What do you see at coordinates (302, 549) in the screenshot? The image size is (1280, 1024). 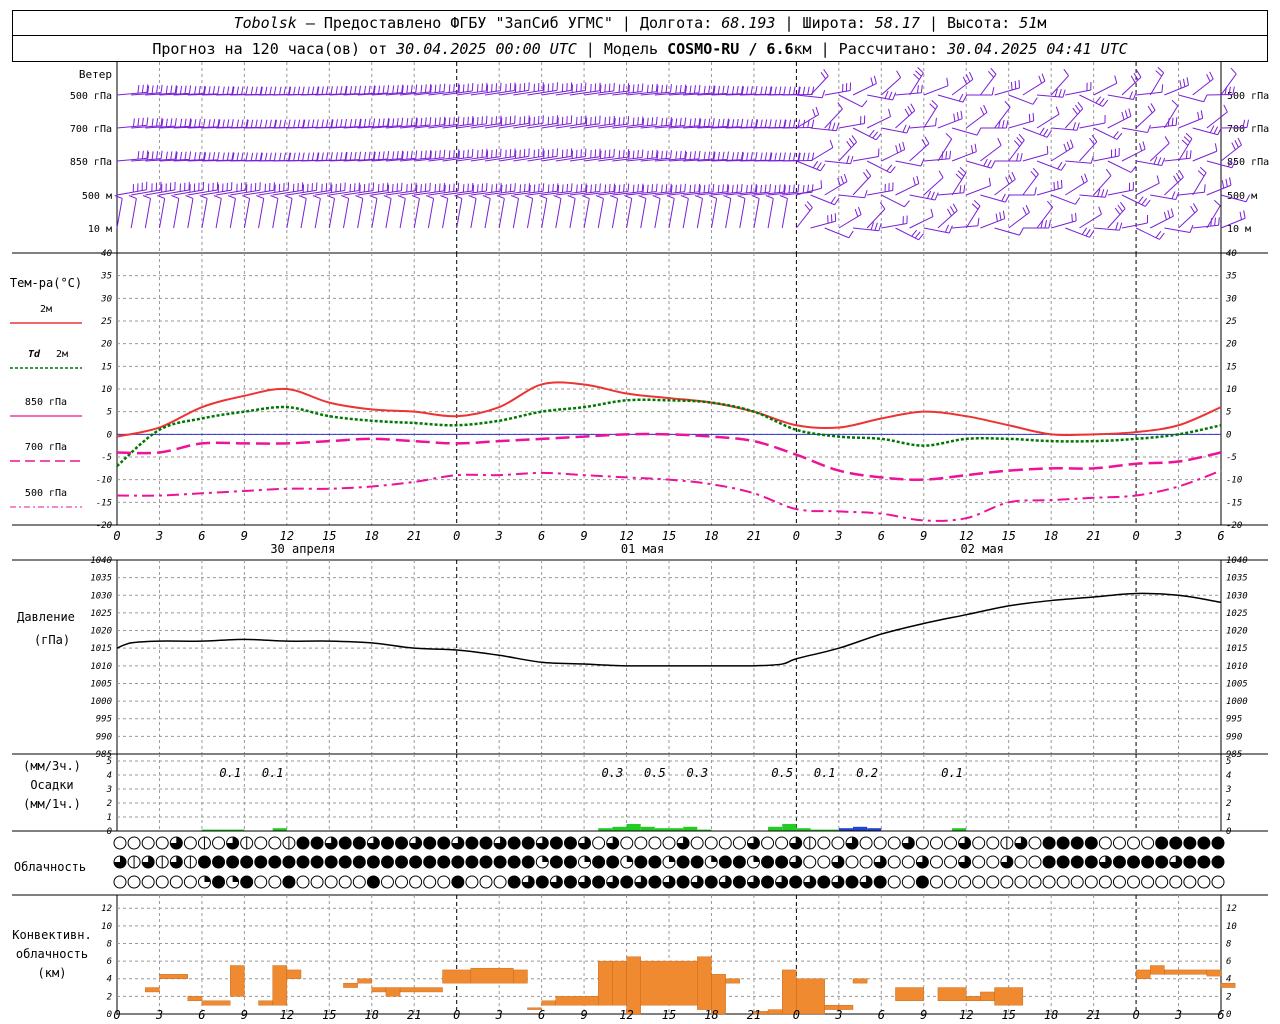 I see `day-label: 30 апреля` at bounding box center [302, 549].